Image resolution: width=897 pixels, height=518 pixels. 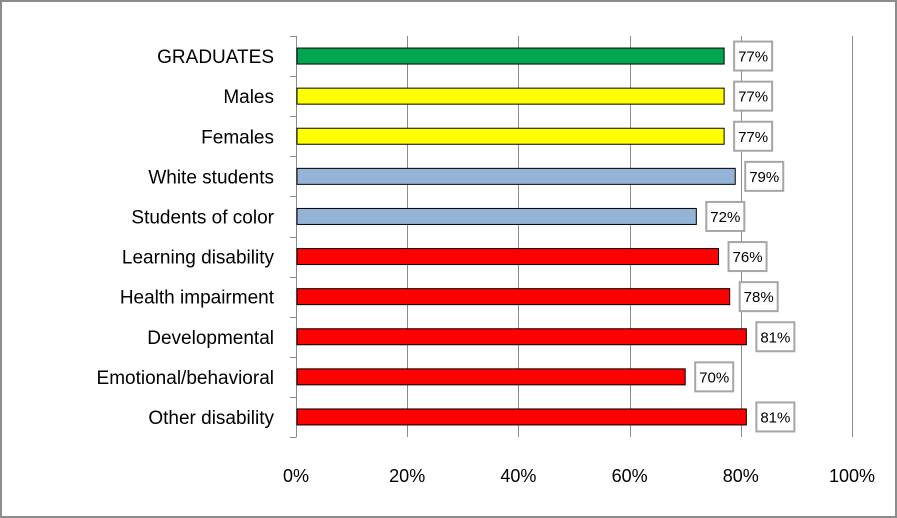 I want to click on data-label: 76%, so click(x=748, y=257).